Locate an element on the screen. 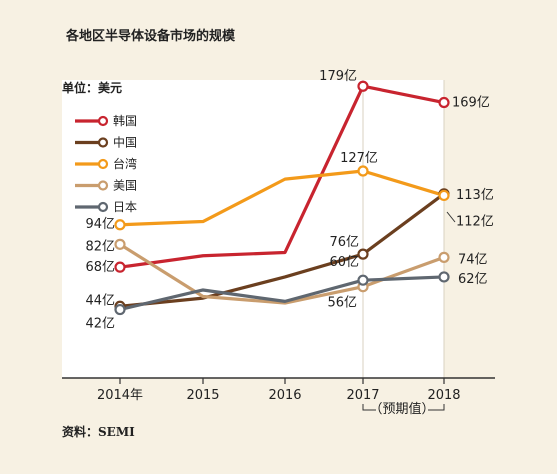 Image resolution: width=557 pixels, height=474 pixels. data-label: 94亿 is located at coordinates (100, 224).